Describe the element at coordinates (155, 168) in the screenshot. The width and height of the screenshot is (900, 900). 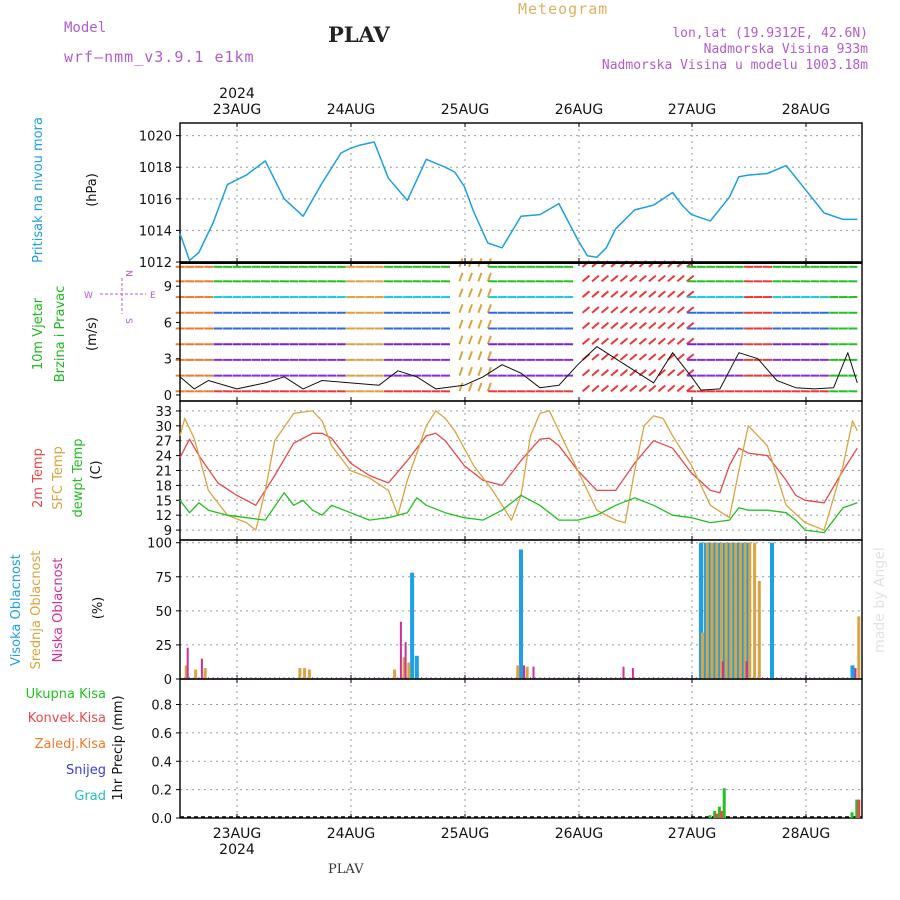
I see `y-tick-label: 1018` at that location.